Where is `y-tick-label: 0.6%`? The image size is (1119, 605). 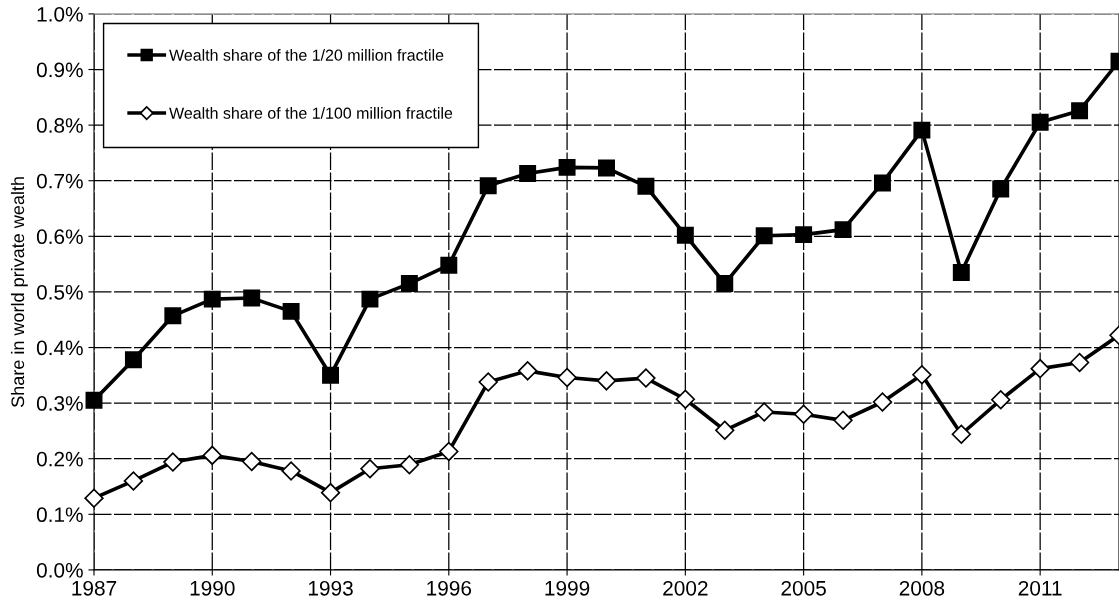
y-tick-label: 0.6% is located at coordinates (59, 237).